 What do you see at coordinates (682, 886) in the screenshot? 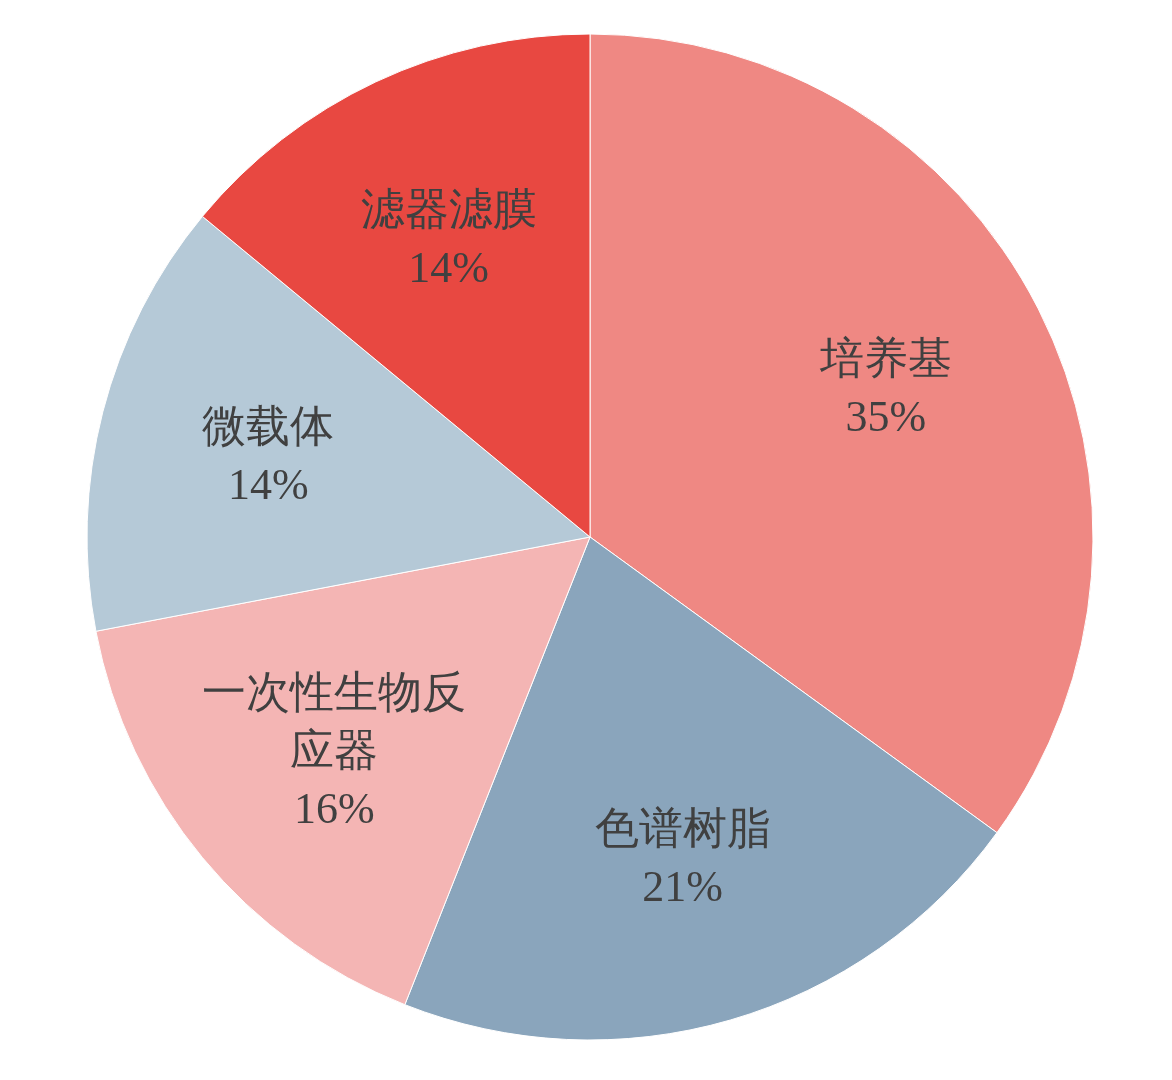
I see `data-label: 21%` at bounding box center [682, 886].